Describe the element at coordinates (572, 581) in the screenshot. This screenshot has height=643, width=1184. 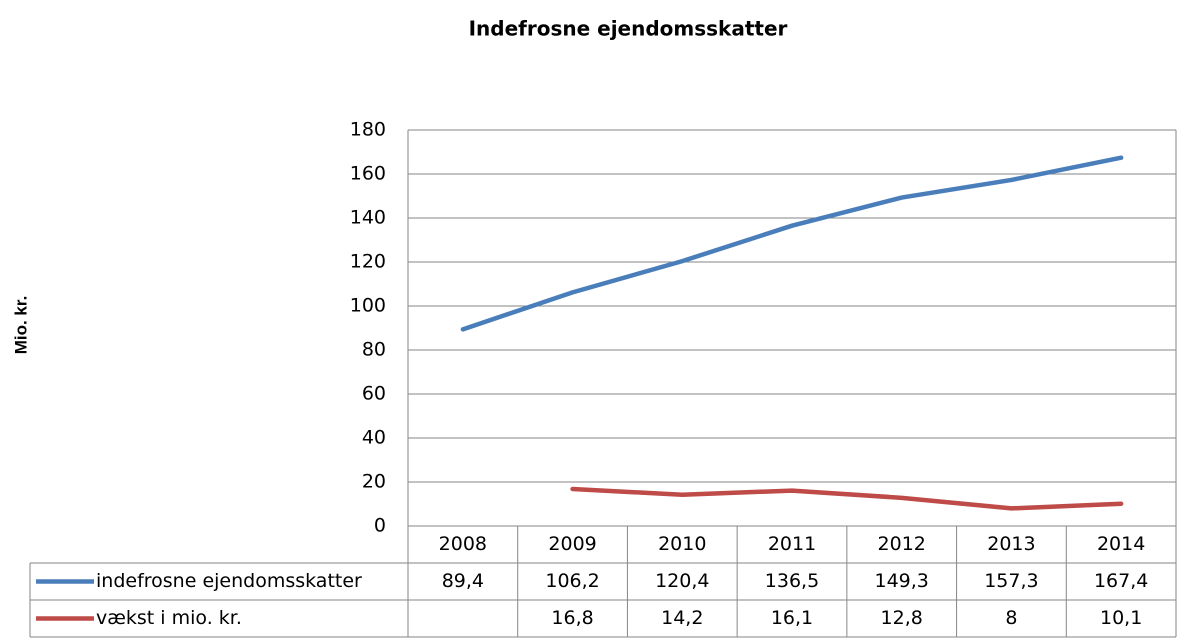
I see `table-value: 106,2` at that location.